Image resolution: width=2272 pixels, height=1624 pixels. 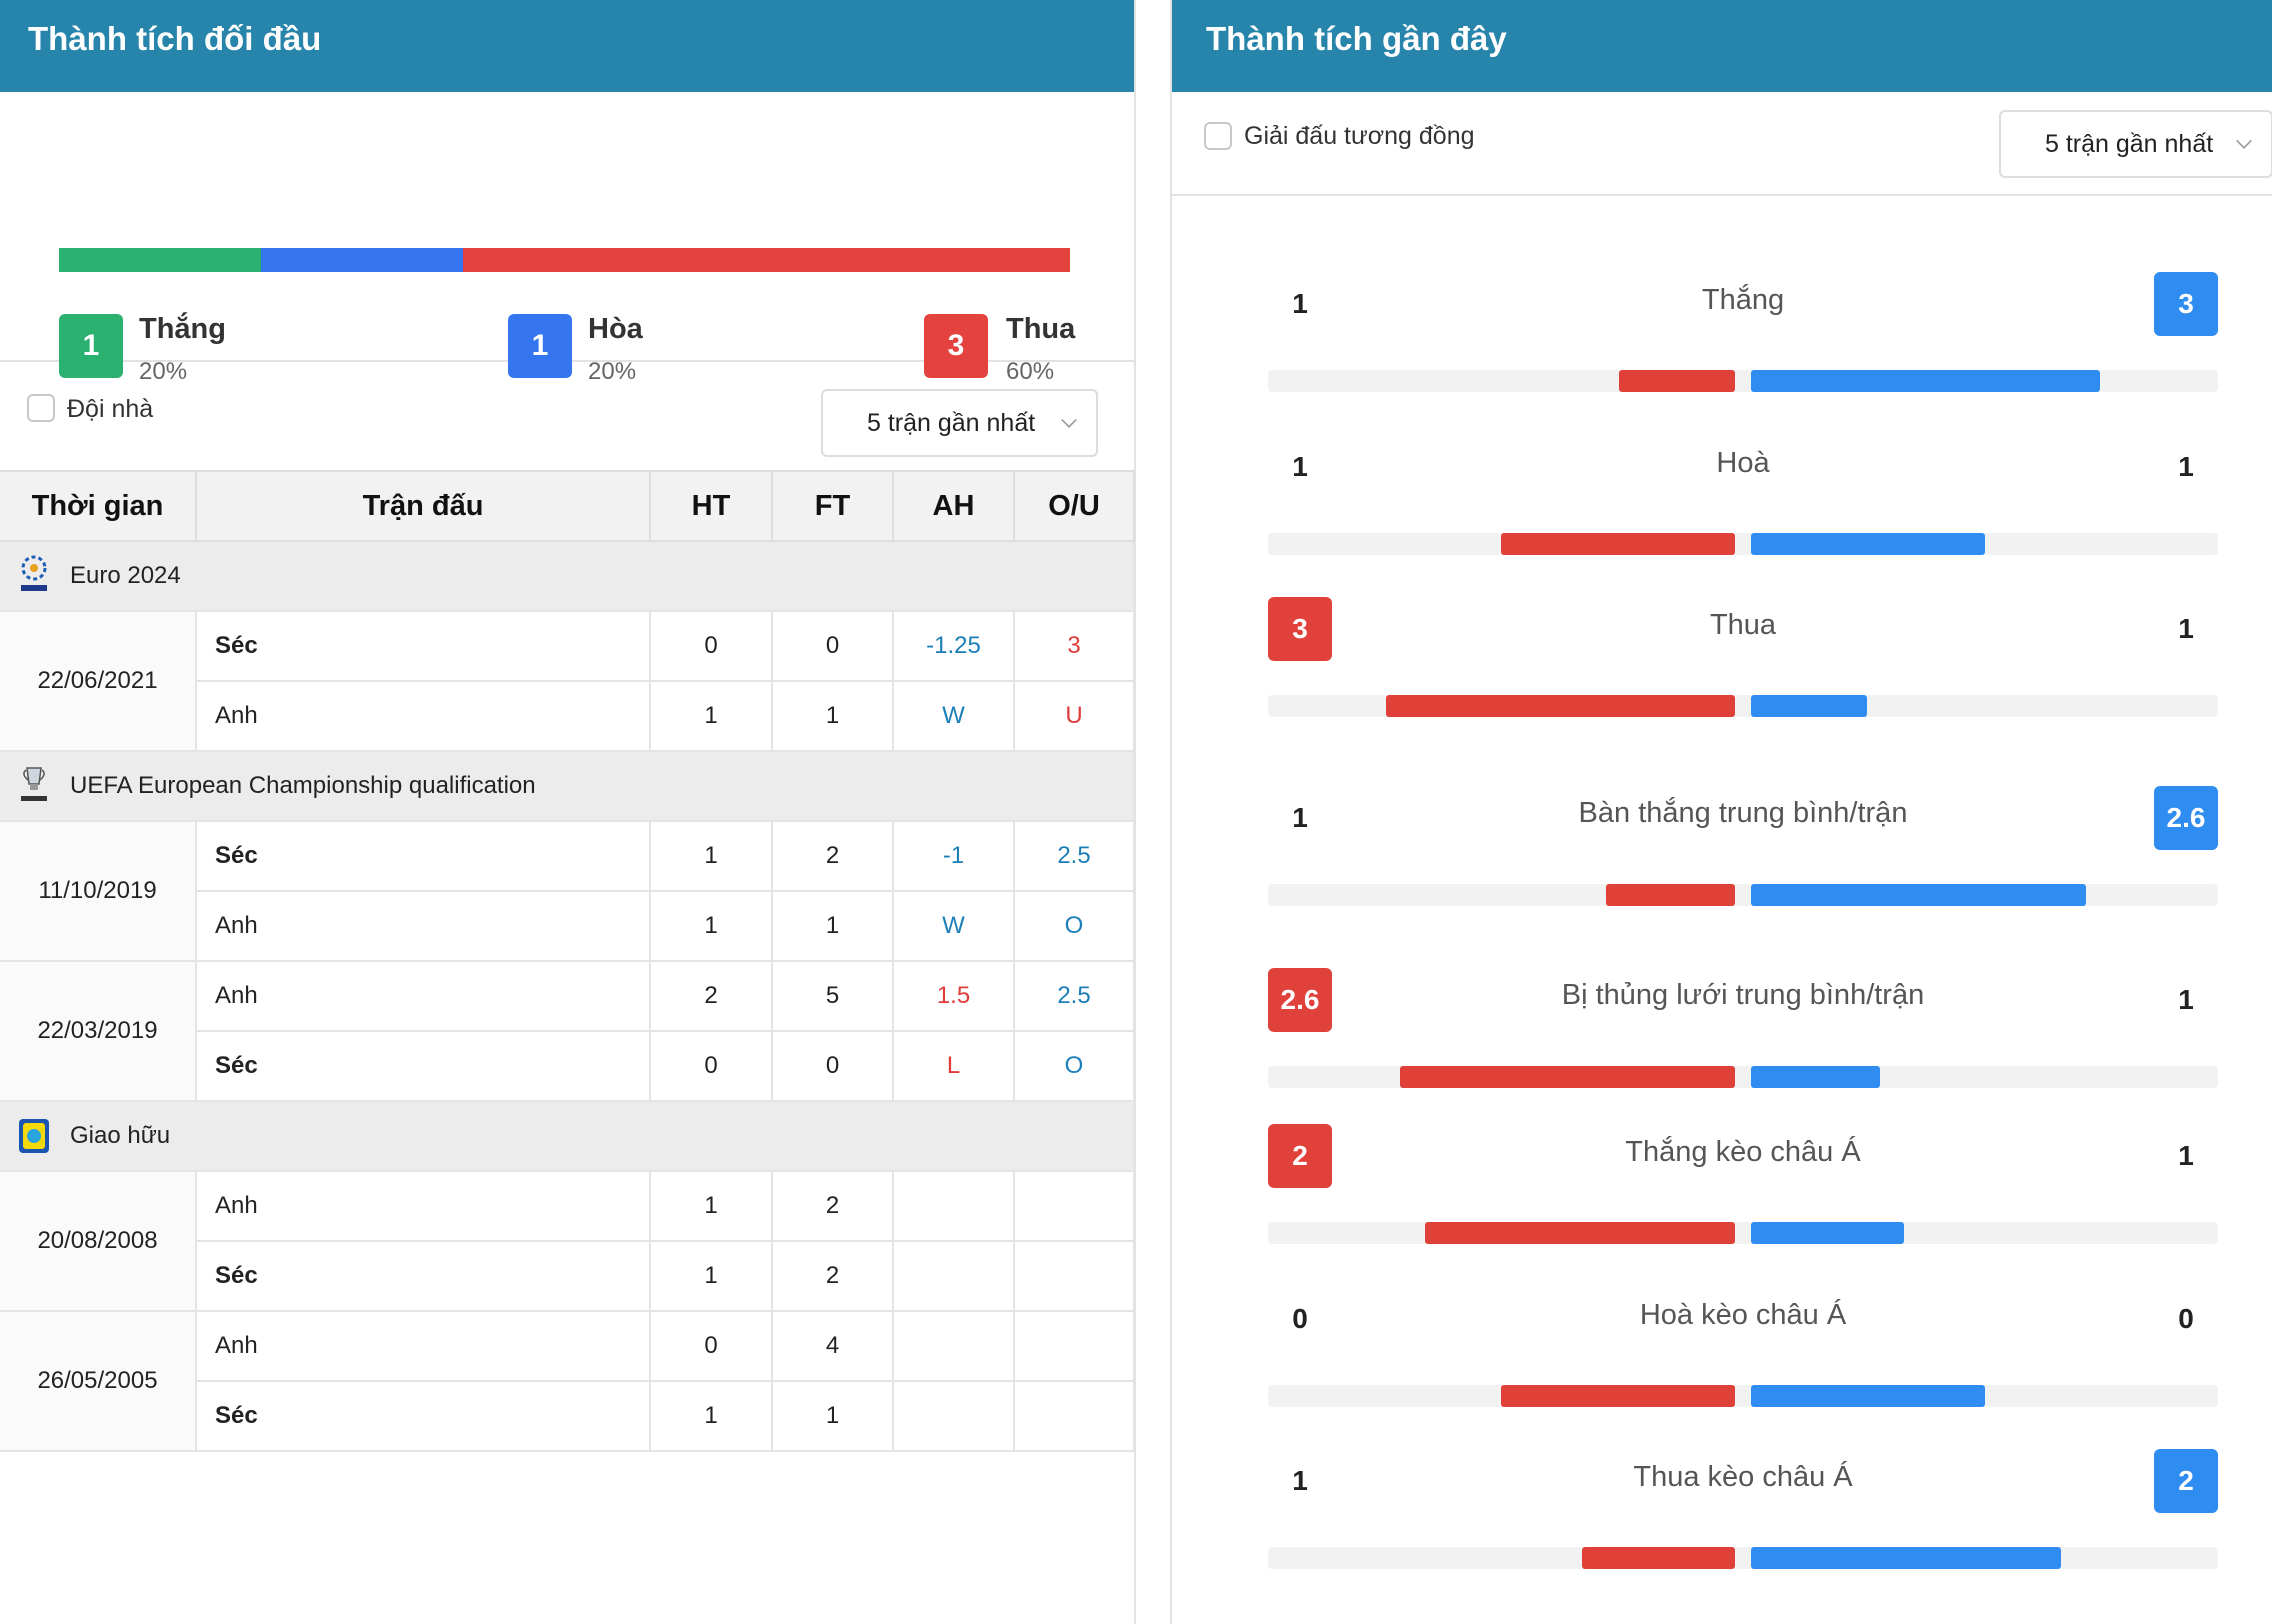 I want to click on stat-row: 1 Bàn thắng trung bình/trận 2.6, so click(x=1743, y=847).